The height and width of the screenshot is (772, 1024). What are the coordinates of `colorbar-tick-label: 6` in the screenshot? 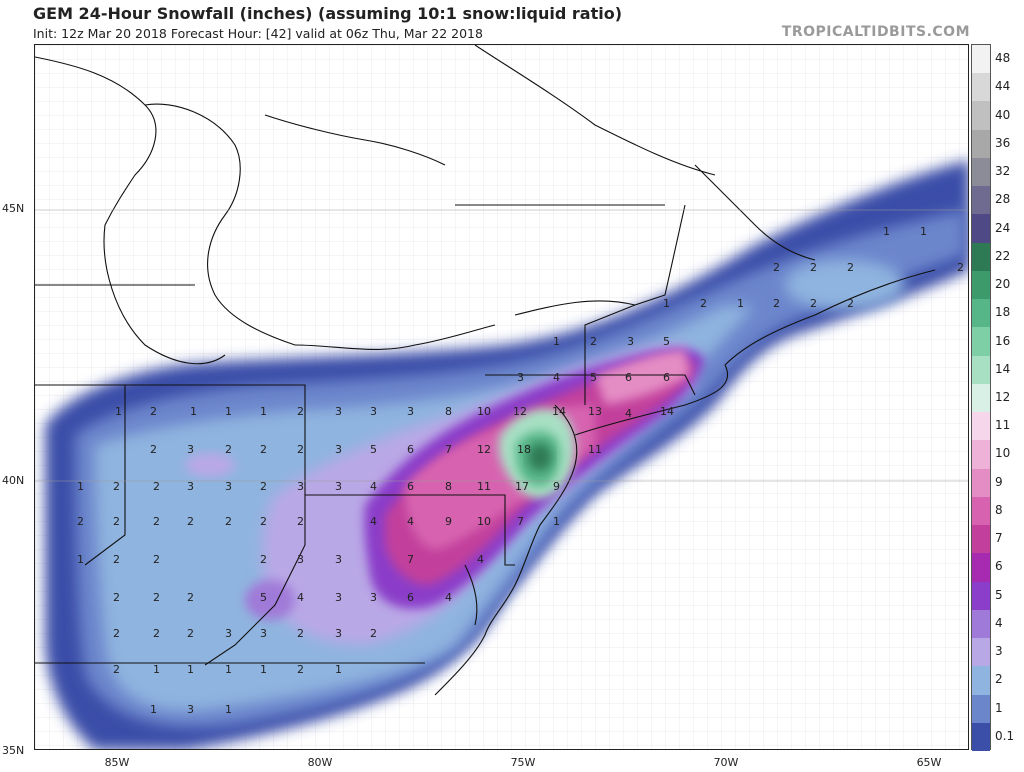 It's located at (999, 566).